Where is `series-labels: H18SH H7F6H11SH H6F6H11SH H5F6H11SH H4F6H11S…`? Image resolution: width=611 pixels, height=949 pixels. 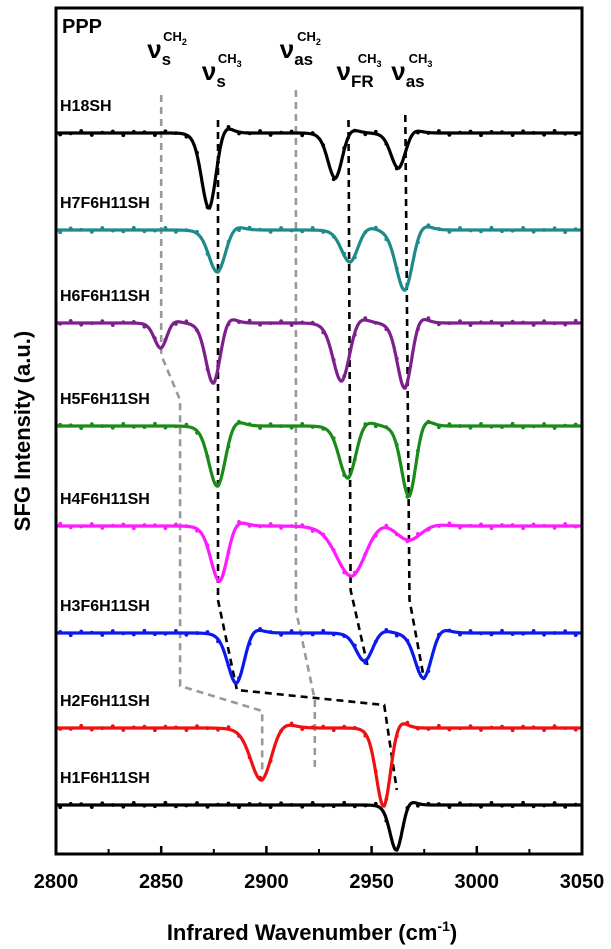
series-labels: H18SH H7F6H11SH H6F6H11SH H5F6H11SH H4F6H11S… is located at coordinates (105, 442).